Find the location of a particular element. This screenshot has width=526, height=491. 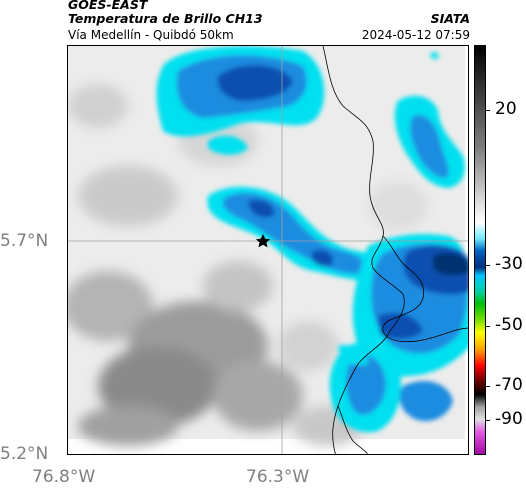

colorbar-tick-neg50 is located at coordinates (487, 326).